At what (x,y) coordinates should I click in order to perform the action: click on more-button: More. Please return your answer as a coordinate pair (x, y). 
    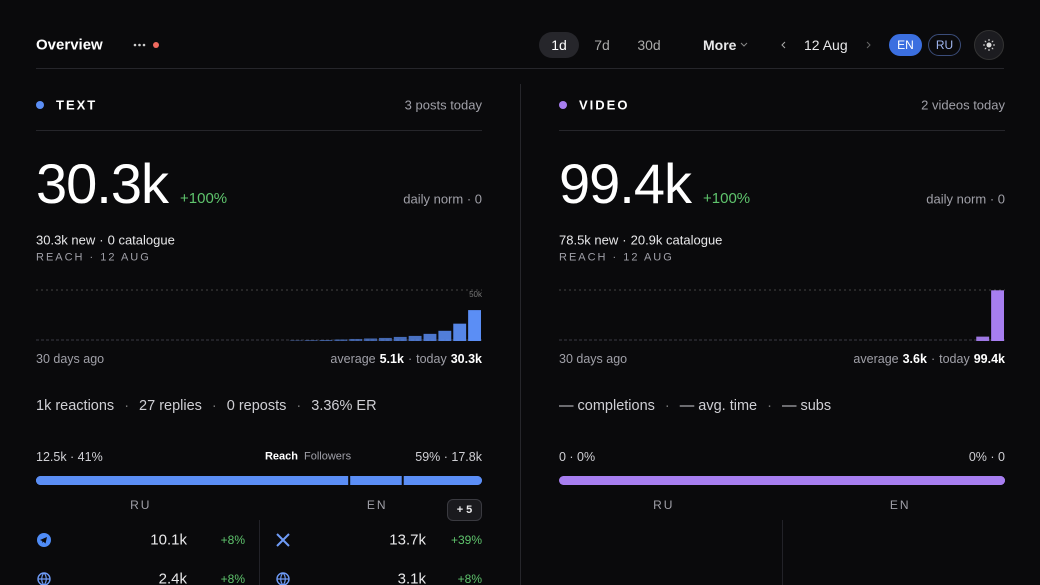
    Looking at the image, I should click on (720, 45).